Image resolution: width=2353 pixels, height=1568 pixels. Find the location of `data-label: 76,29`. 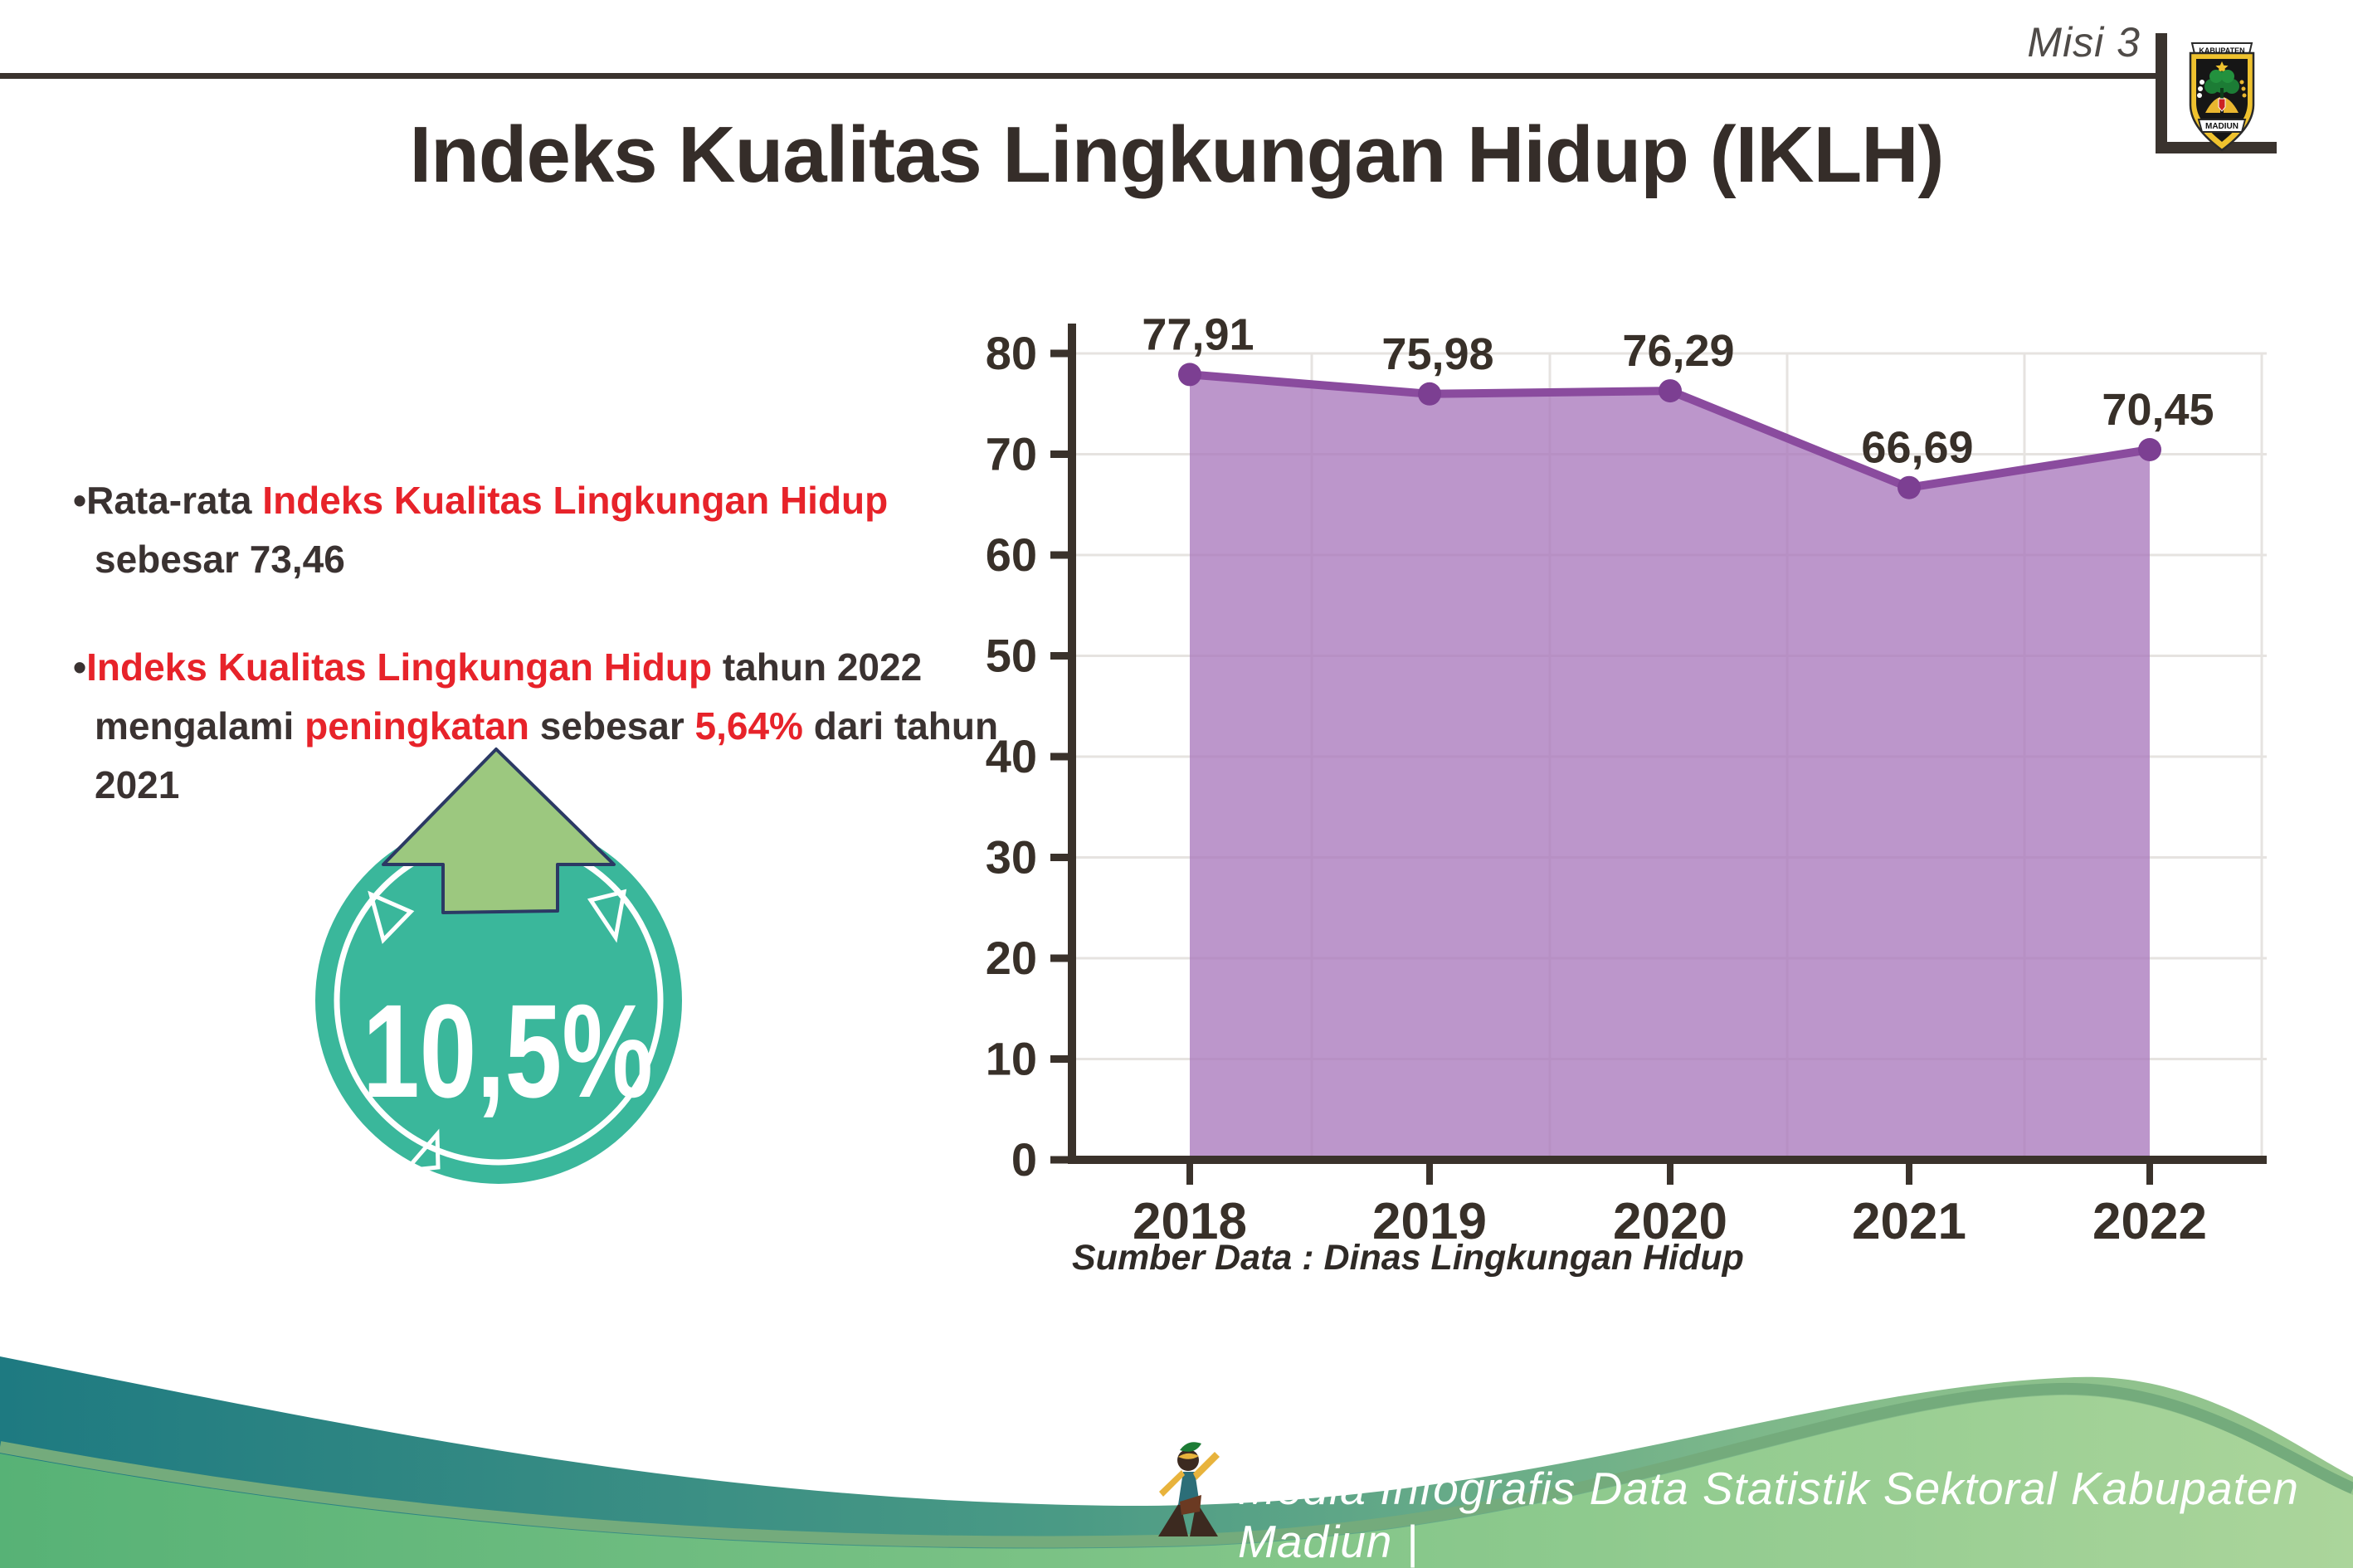

data-label: 76,29 is located at coordinates (1678, 351).